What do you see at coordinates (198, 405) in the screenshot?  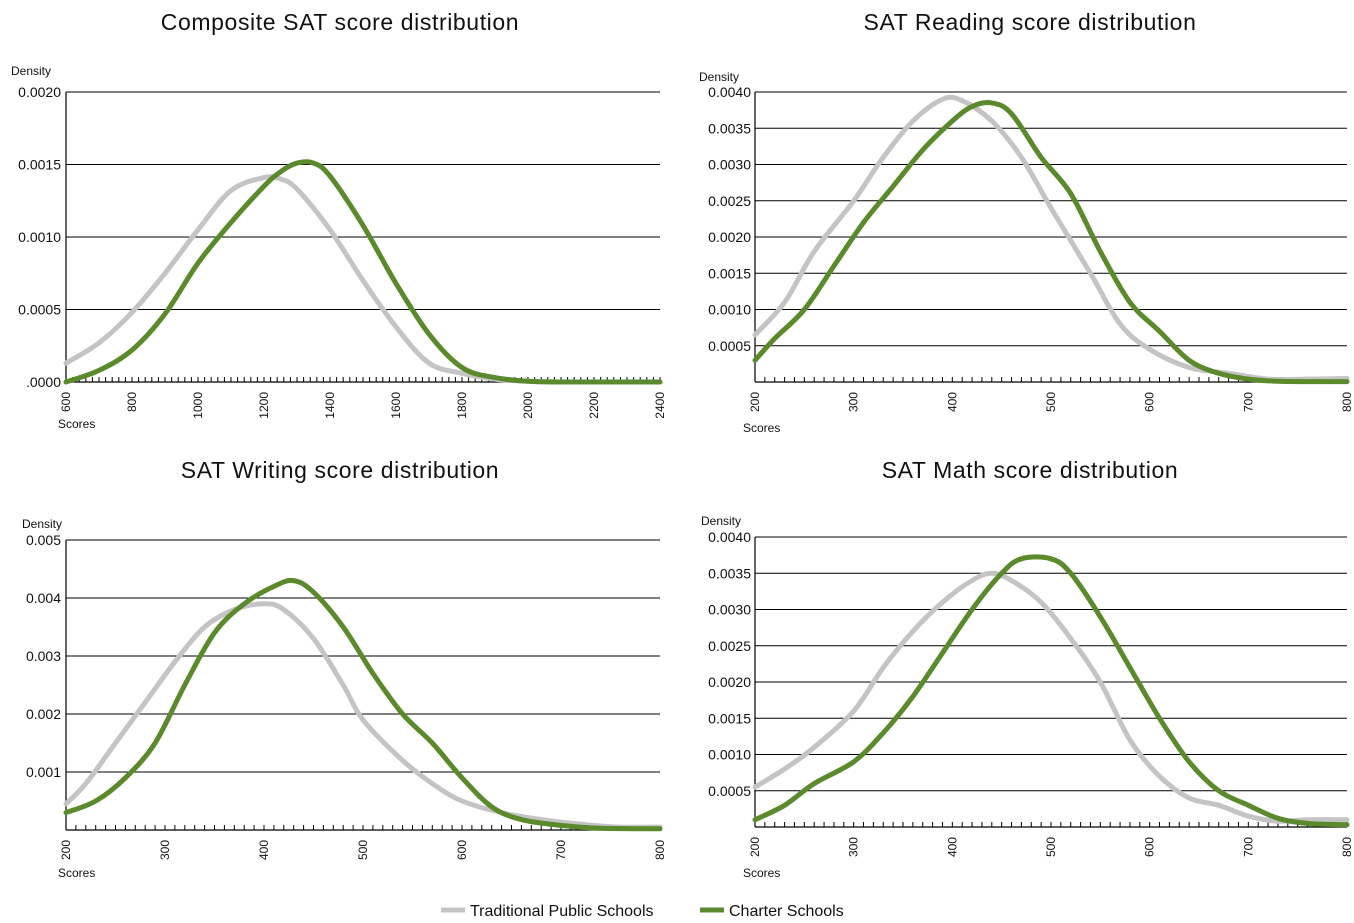 I see `x-tick-label: 1000` at bounding box center [198, 405].